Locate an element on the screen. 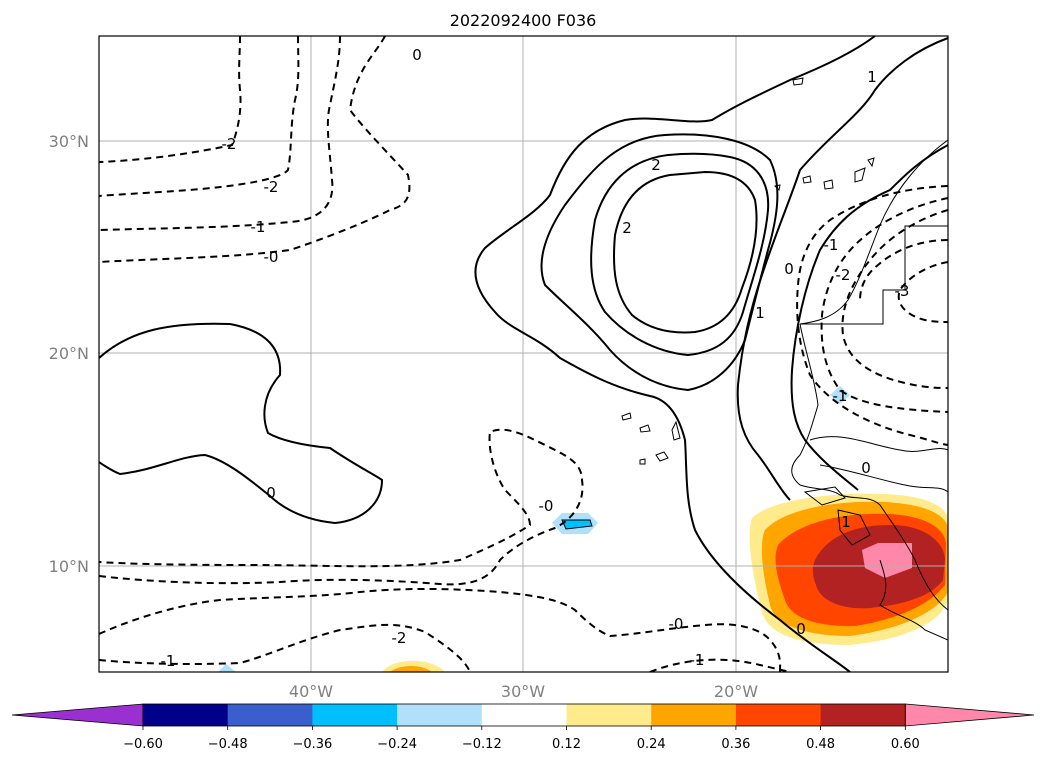 This screenshot has height=765, width=1047. colorbar-tick-label: 0.36 is located at coordinates (735, 744).